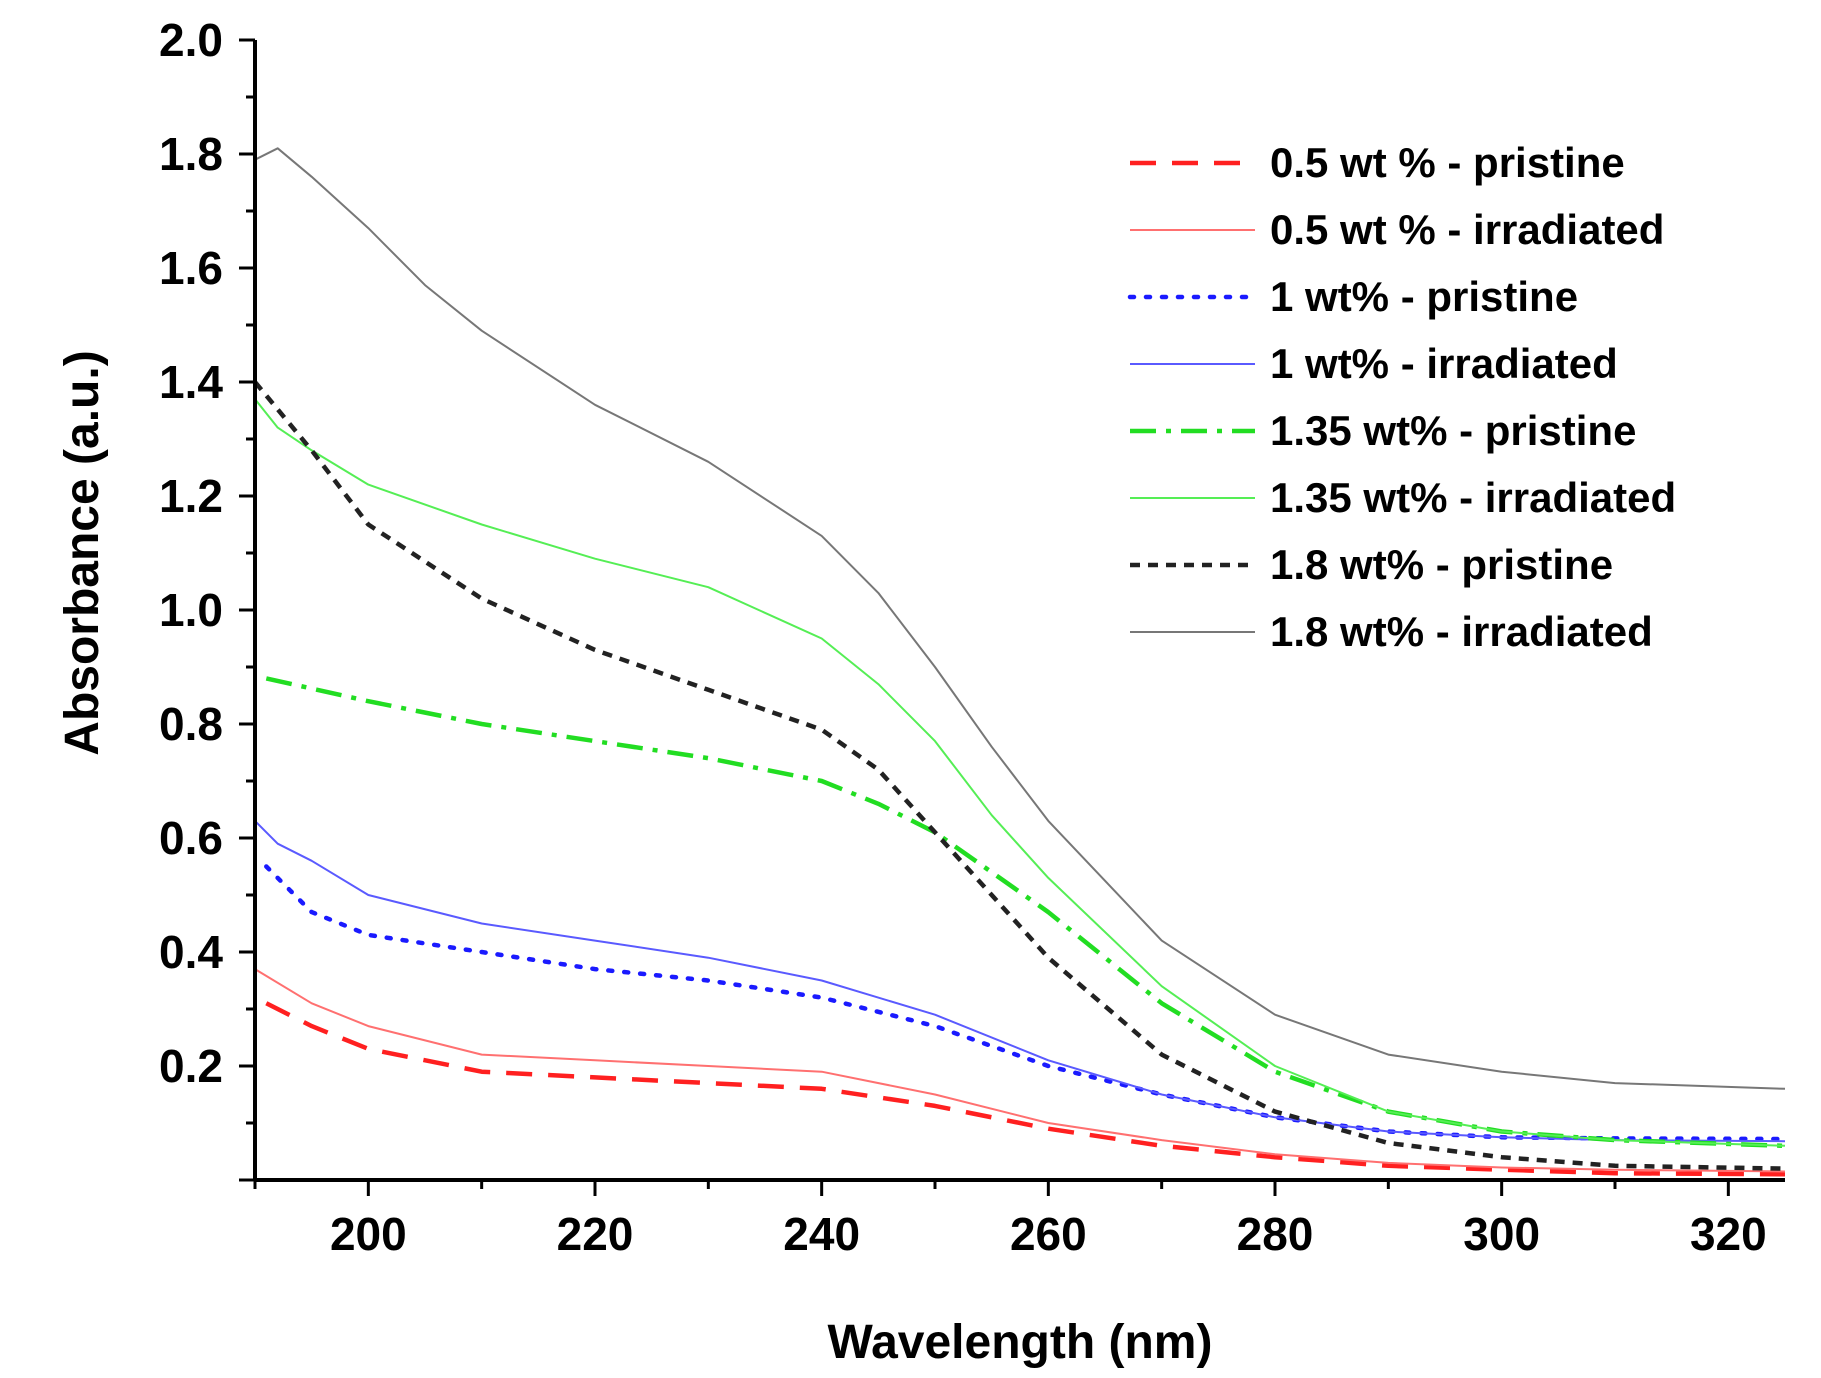 The width and height of the screenshot is (1821, 1378). I want to click on y-tick-label: 1.6, so click(191, 268).